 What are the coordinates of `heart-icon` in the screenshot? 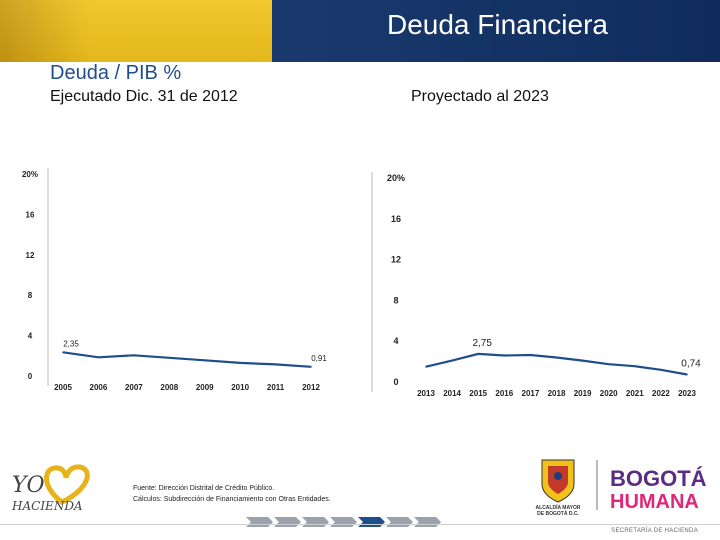 It's located at (67, 484).